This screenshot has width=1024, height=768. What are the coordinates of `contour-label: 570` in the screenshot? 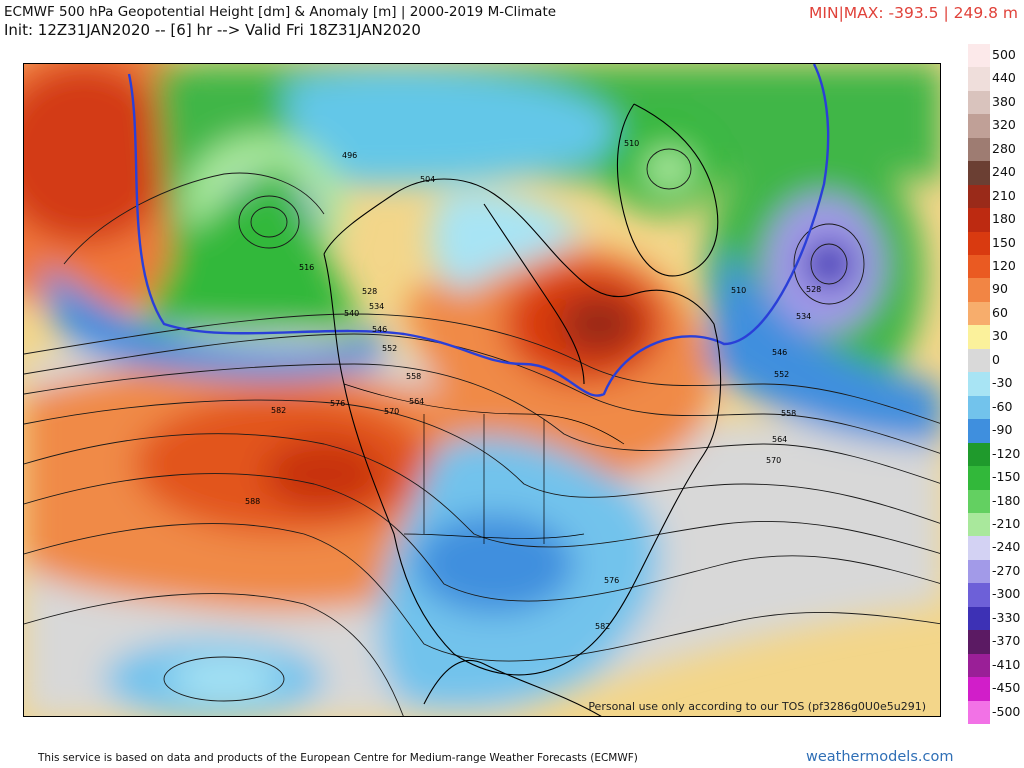 It's located at (773, 460).